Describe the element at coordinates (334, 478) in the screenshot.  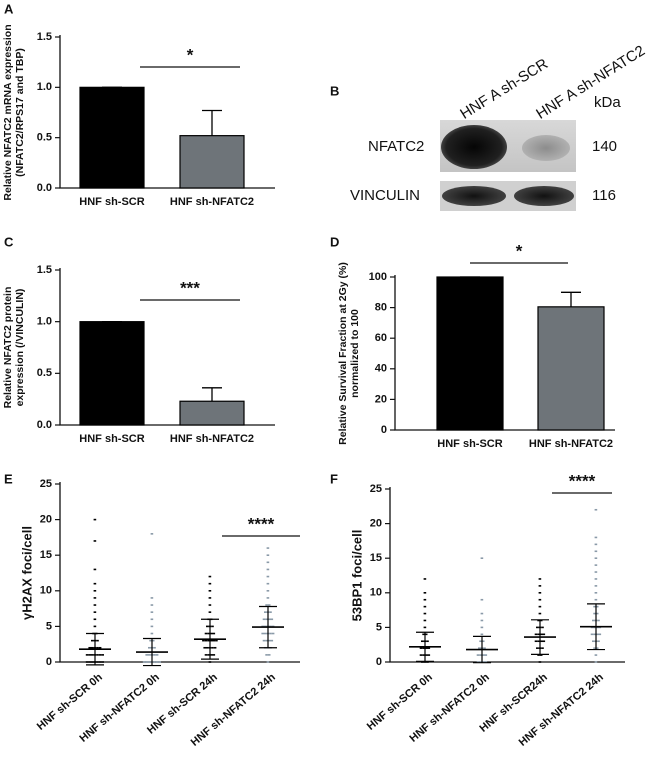
I see `panel-letter: F` at that location.